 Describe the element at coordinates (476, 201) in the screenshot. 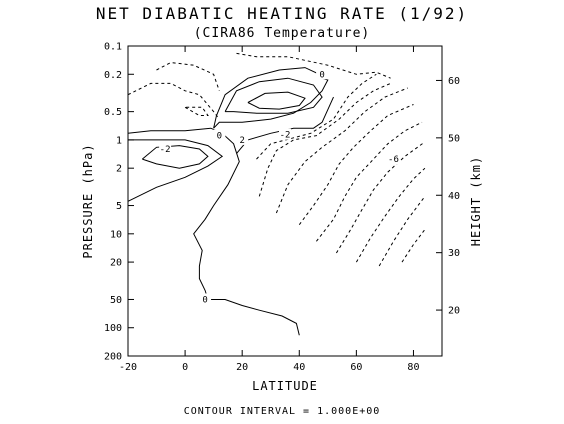

I see `y2-axis-label: HEIGHT (km)` at that location.